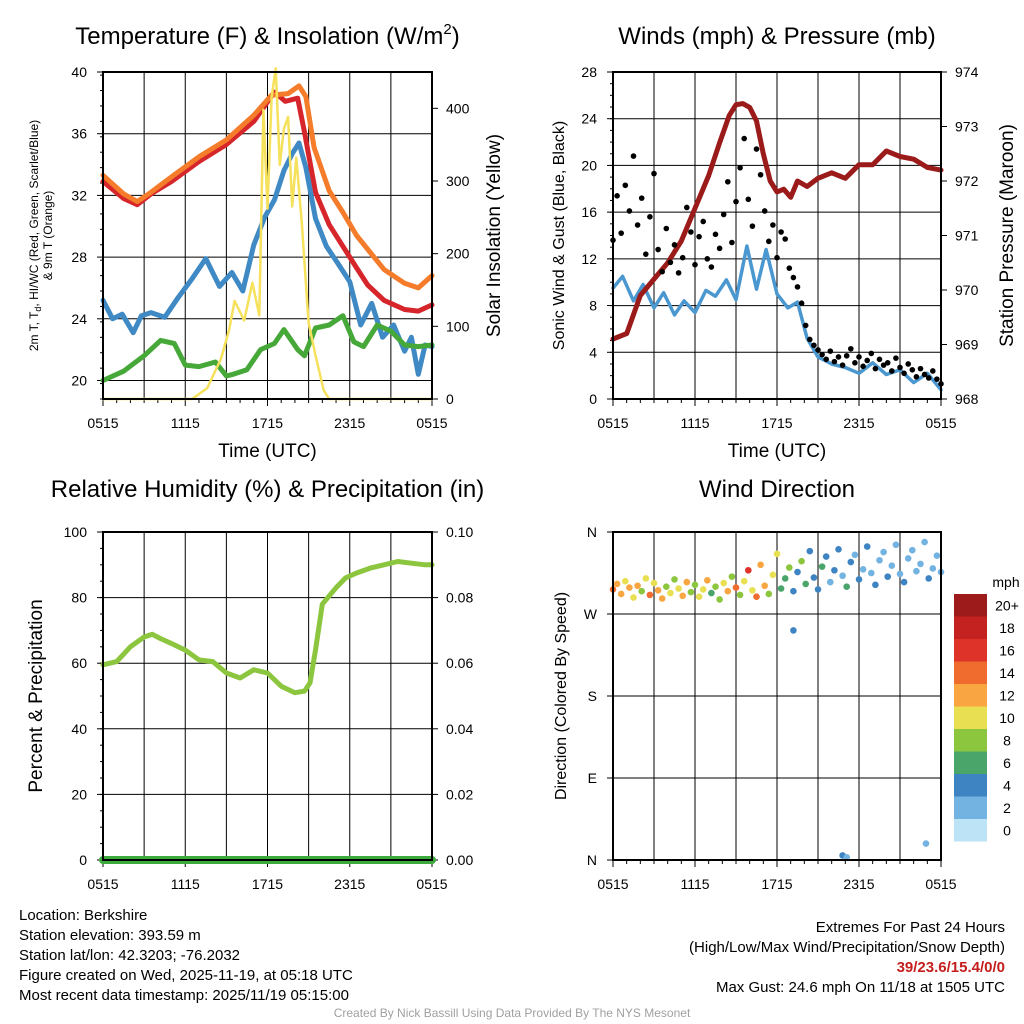 Image resolution: width=1024 pixels, height=1024 pixels. Describe the element at coordinates (593, 306) in the screenshot. I see `y-tick-label: 8` at that location.